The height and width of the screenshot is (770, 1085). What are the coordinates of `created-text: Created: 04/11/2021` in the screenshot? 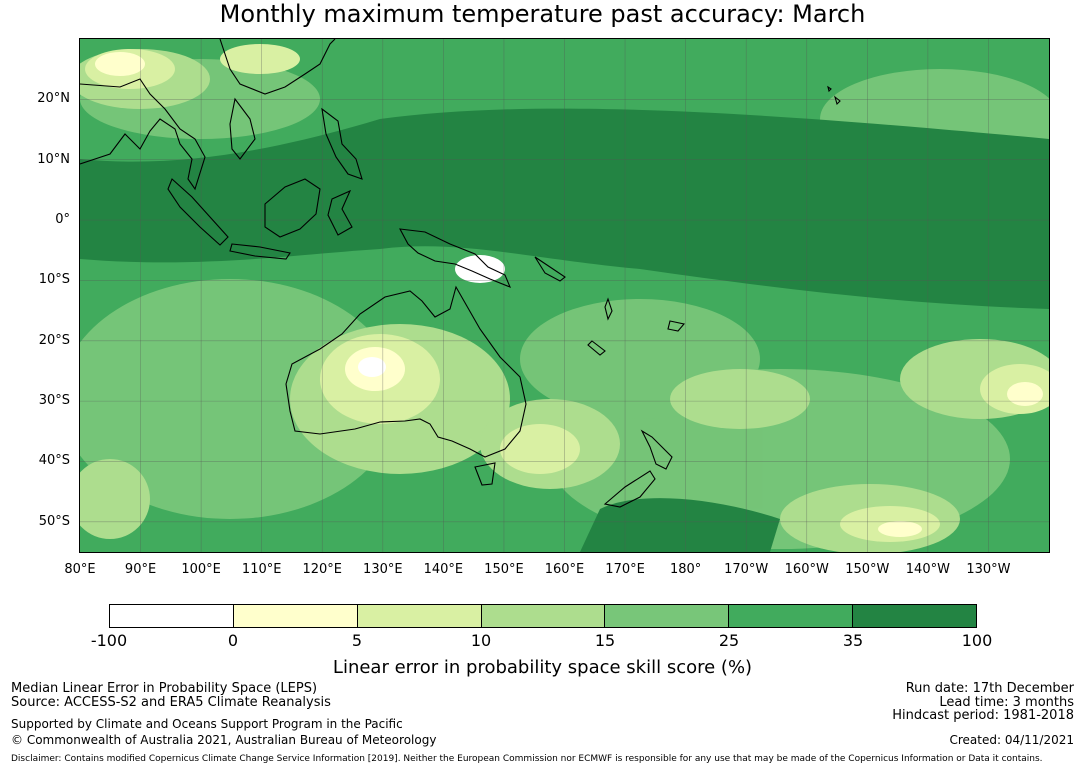 It's located at (1011, 740).